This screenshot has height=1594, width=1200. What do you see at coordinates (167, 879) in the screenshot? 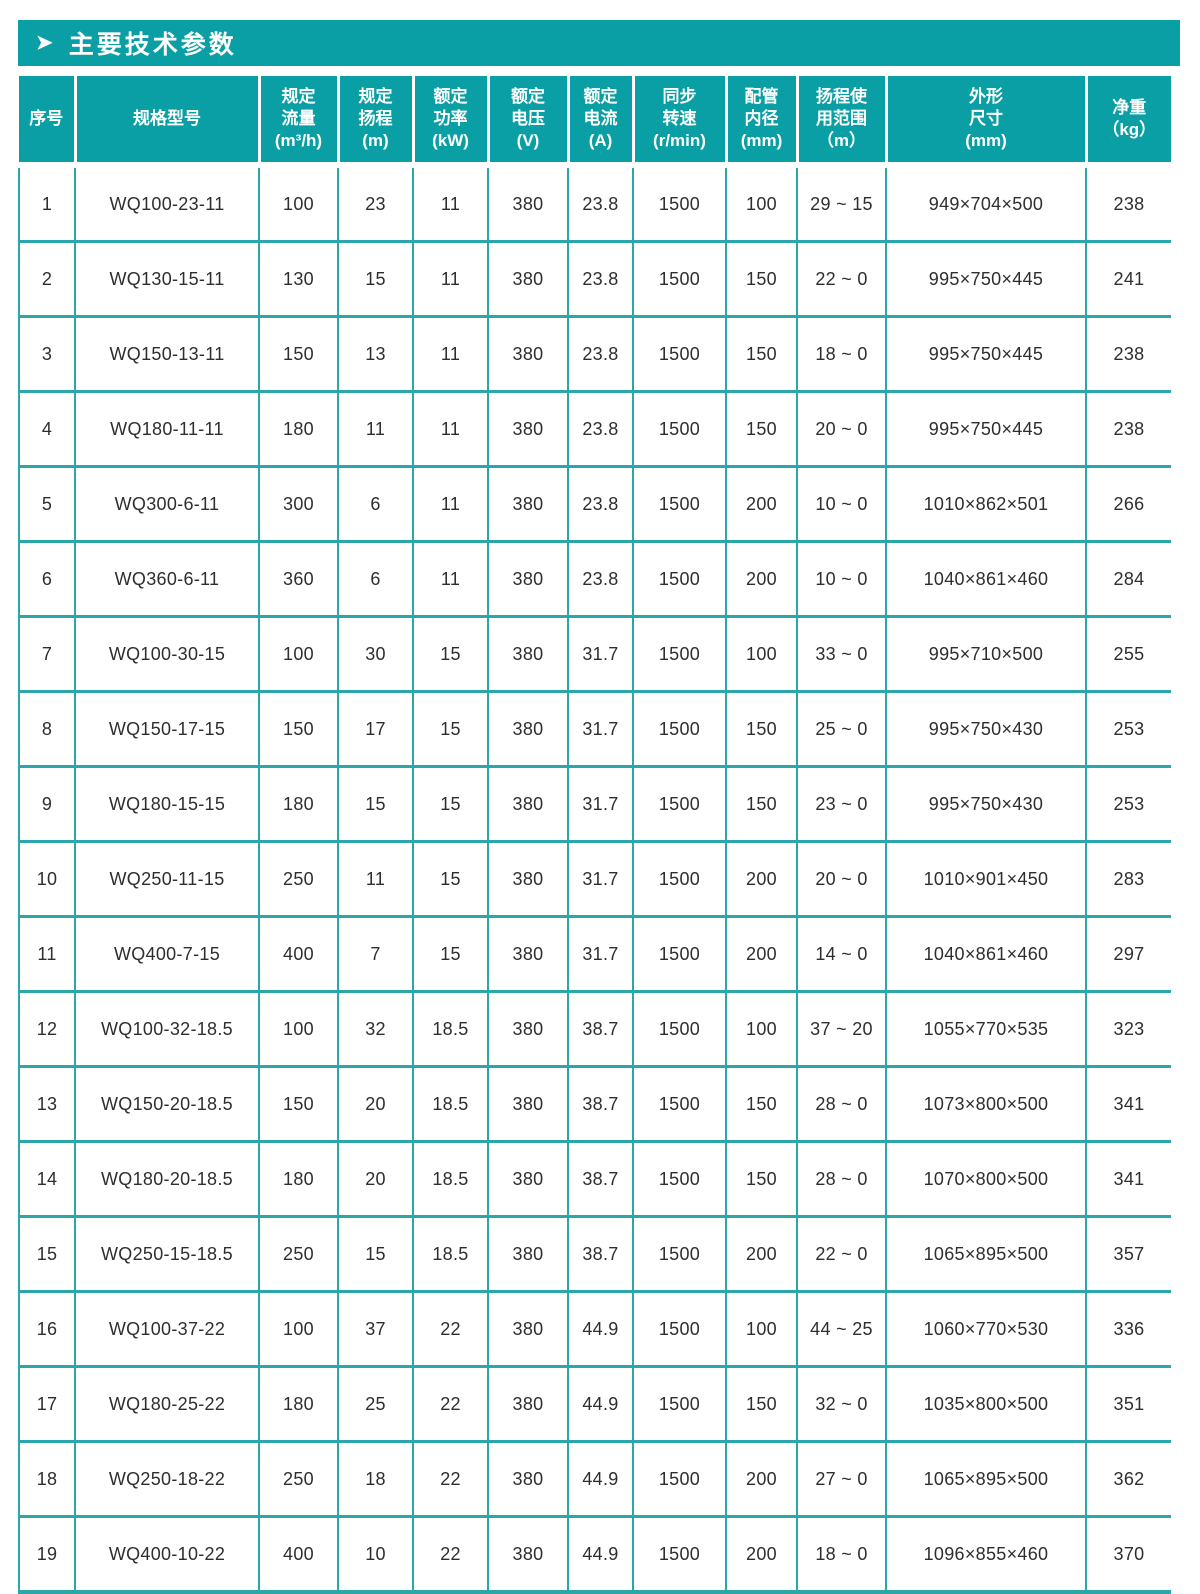
I see `cell-model: WQ250-11-15` at bounding box center [167, 879].